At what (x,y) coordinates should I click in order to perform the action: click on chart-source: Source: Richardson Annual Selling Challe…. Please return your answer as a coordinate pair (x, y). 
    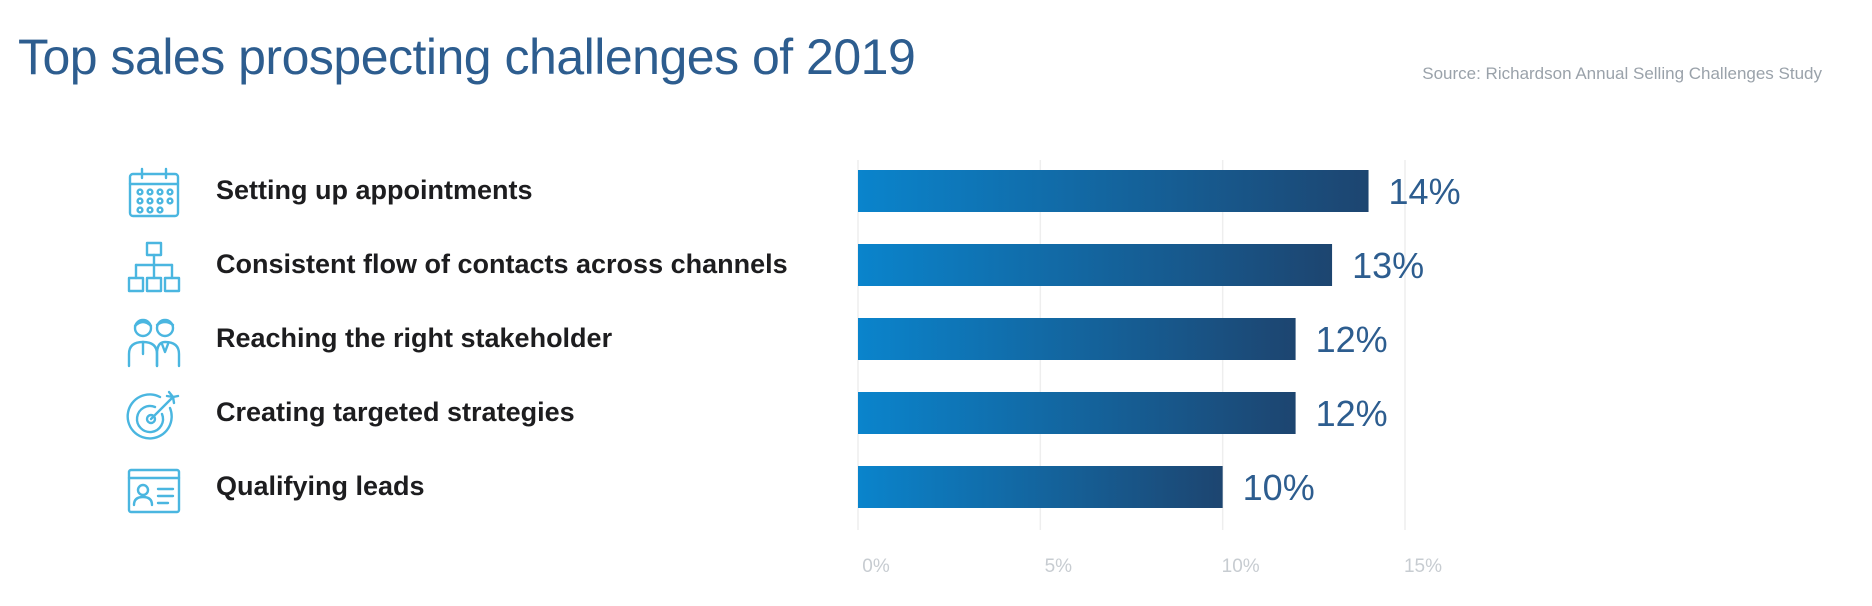
    Looking at the image, I should click on (1622, 73).